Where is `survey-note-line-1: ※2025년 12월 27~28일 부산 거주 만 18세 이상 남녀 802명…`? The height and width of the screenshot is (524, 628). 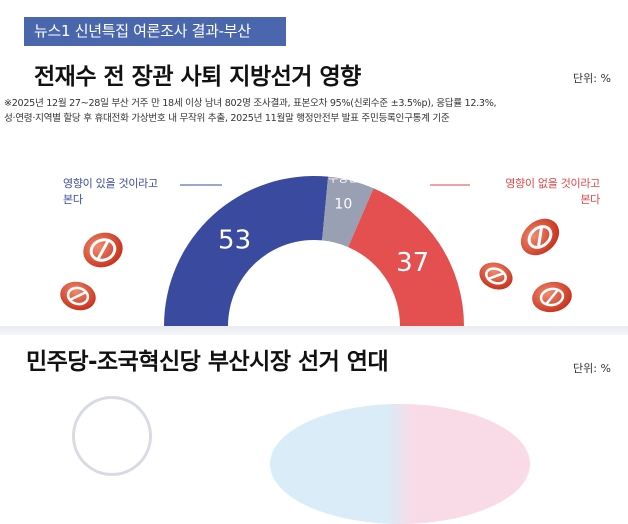
survey-note-line-1: ※2025년 12월 27~28일 부산 거주 만 18세 이상 남녀 802명… is located at coordinates (250, 103).